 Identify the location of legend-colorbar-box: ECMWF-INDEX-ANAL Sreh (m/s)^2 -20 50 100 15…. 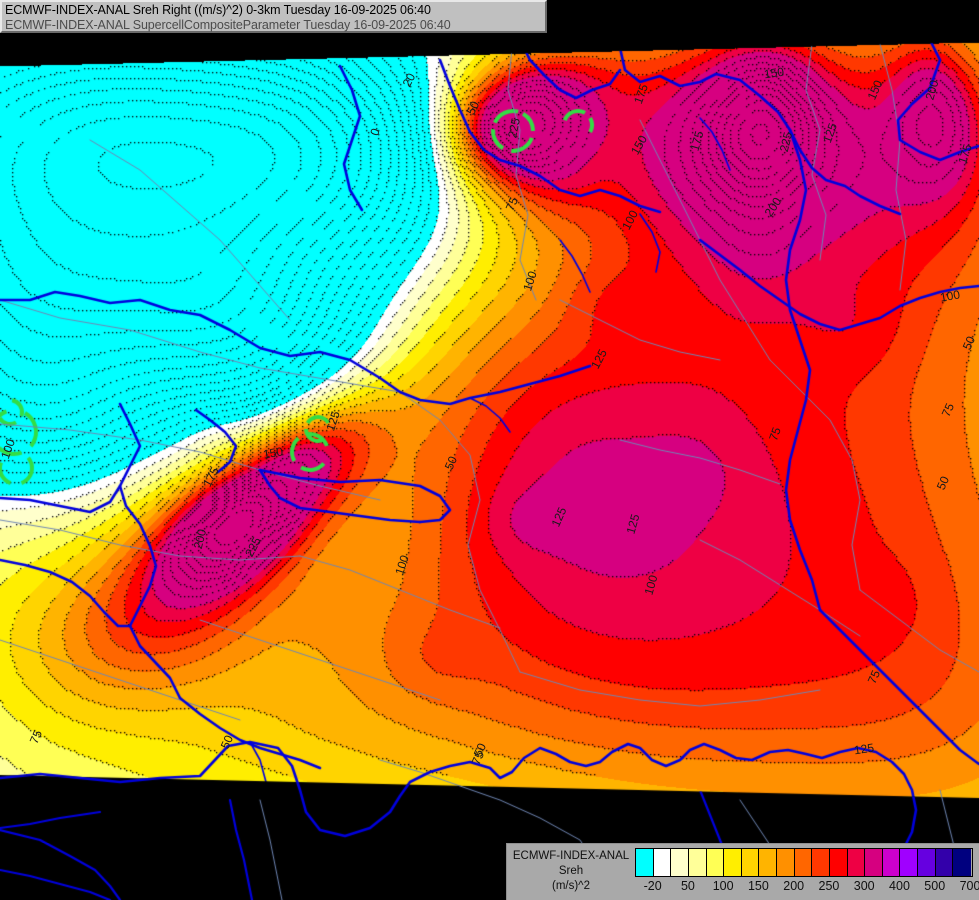
(742, 871).